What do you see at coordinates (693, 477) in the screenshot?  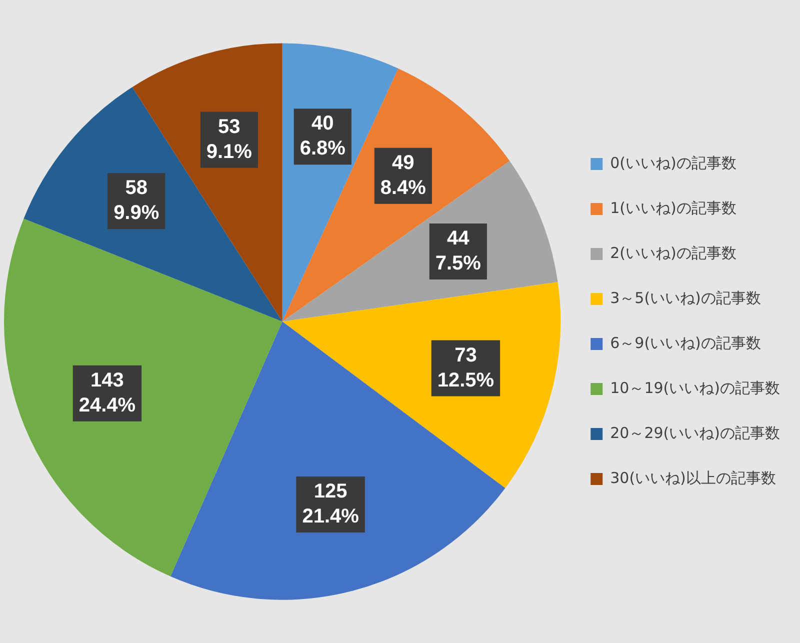 I see `legend-label: 30(いいね)以上の記事数` at bounding box center [693, 477].